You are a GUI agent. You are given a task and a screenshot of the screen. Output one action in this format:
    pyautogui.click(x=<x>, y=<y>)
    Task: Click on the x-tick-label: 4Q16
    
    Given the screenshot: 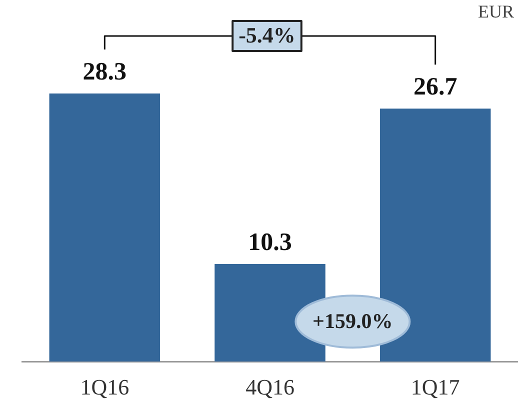 What is the action you would take?
    pyautogui.click(x=270, y=387)
    